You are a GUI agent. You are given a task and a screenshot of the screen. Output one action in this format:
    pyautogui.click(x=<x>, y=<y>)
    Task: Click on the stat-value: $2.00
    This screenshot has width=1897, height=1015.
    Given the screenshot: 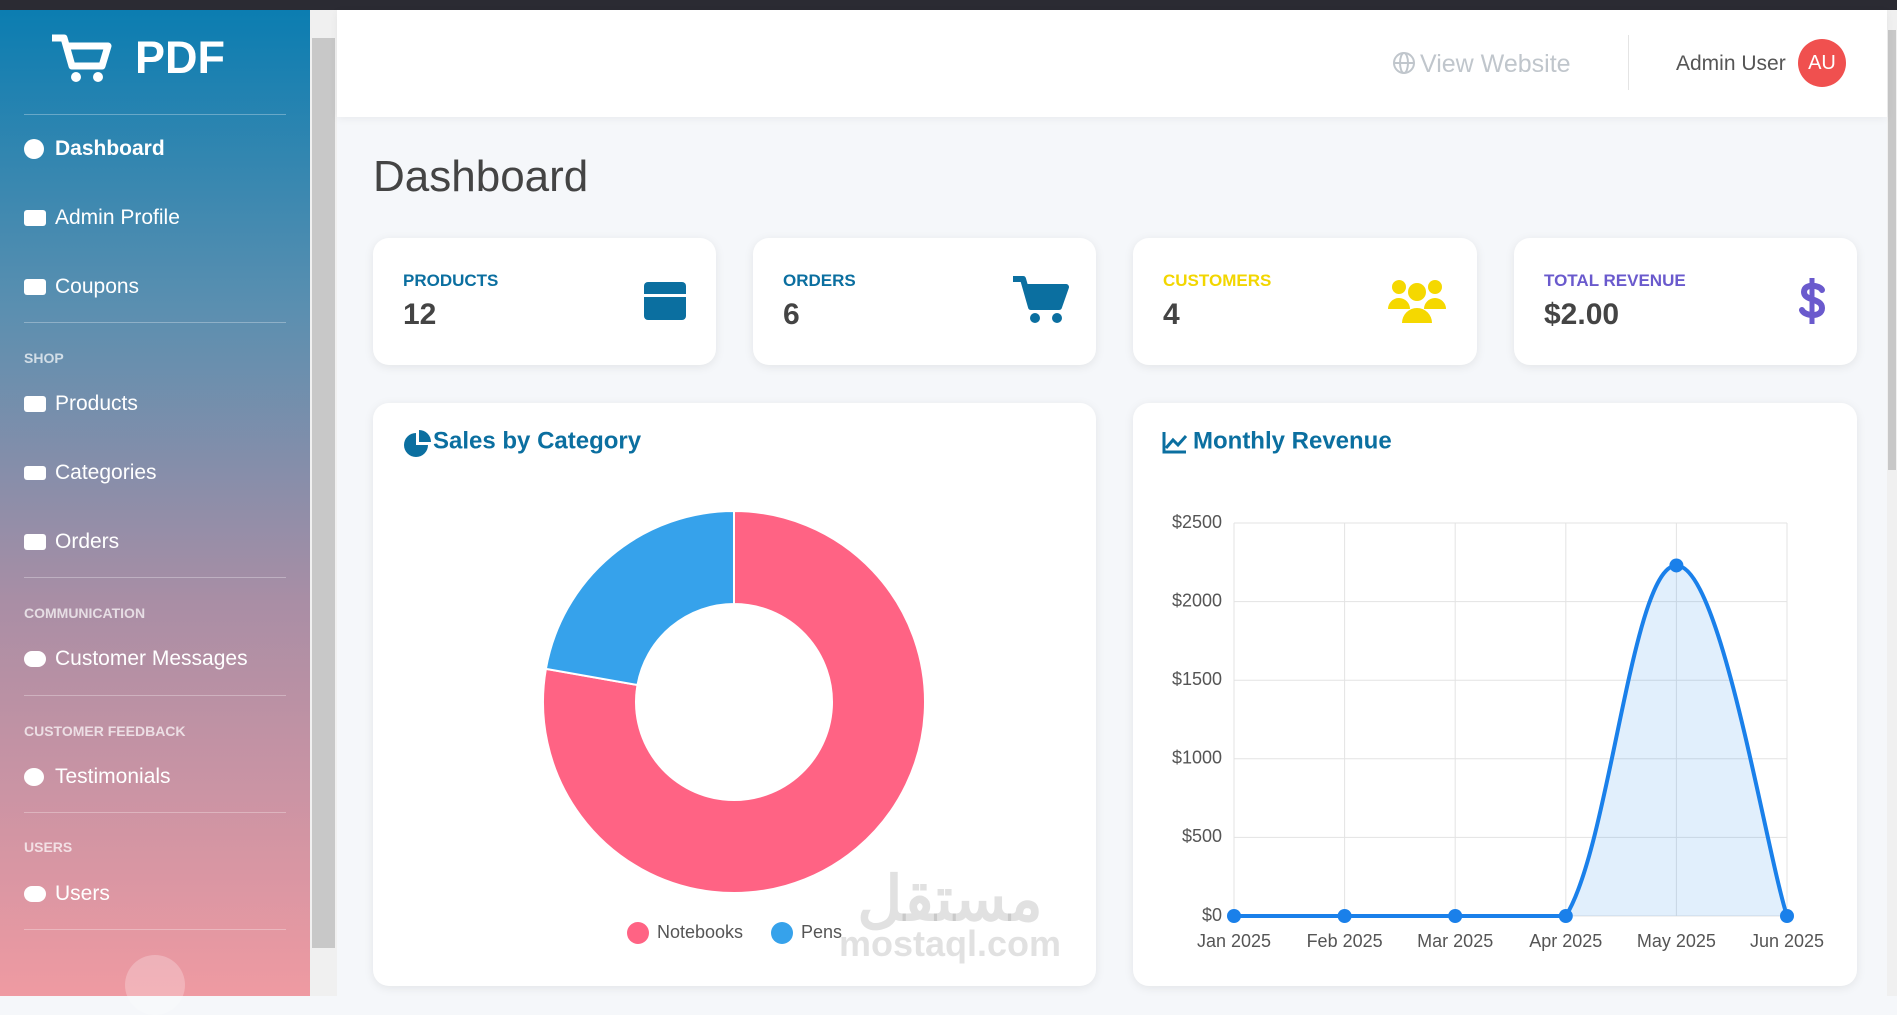 What is the action you would take?
    pyautogui.click(x=1582, y=314)
    